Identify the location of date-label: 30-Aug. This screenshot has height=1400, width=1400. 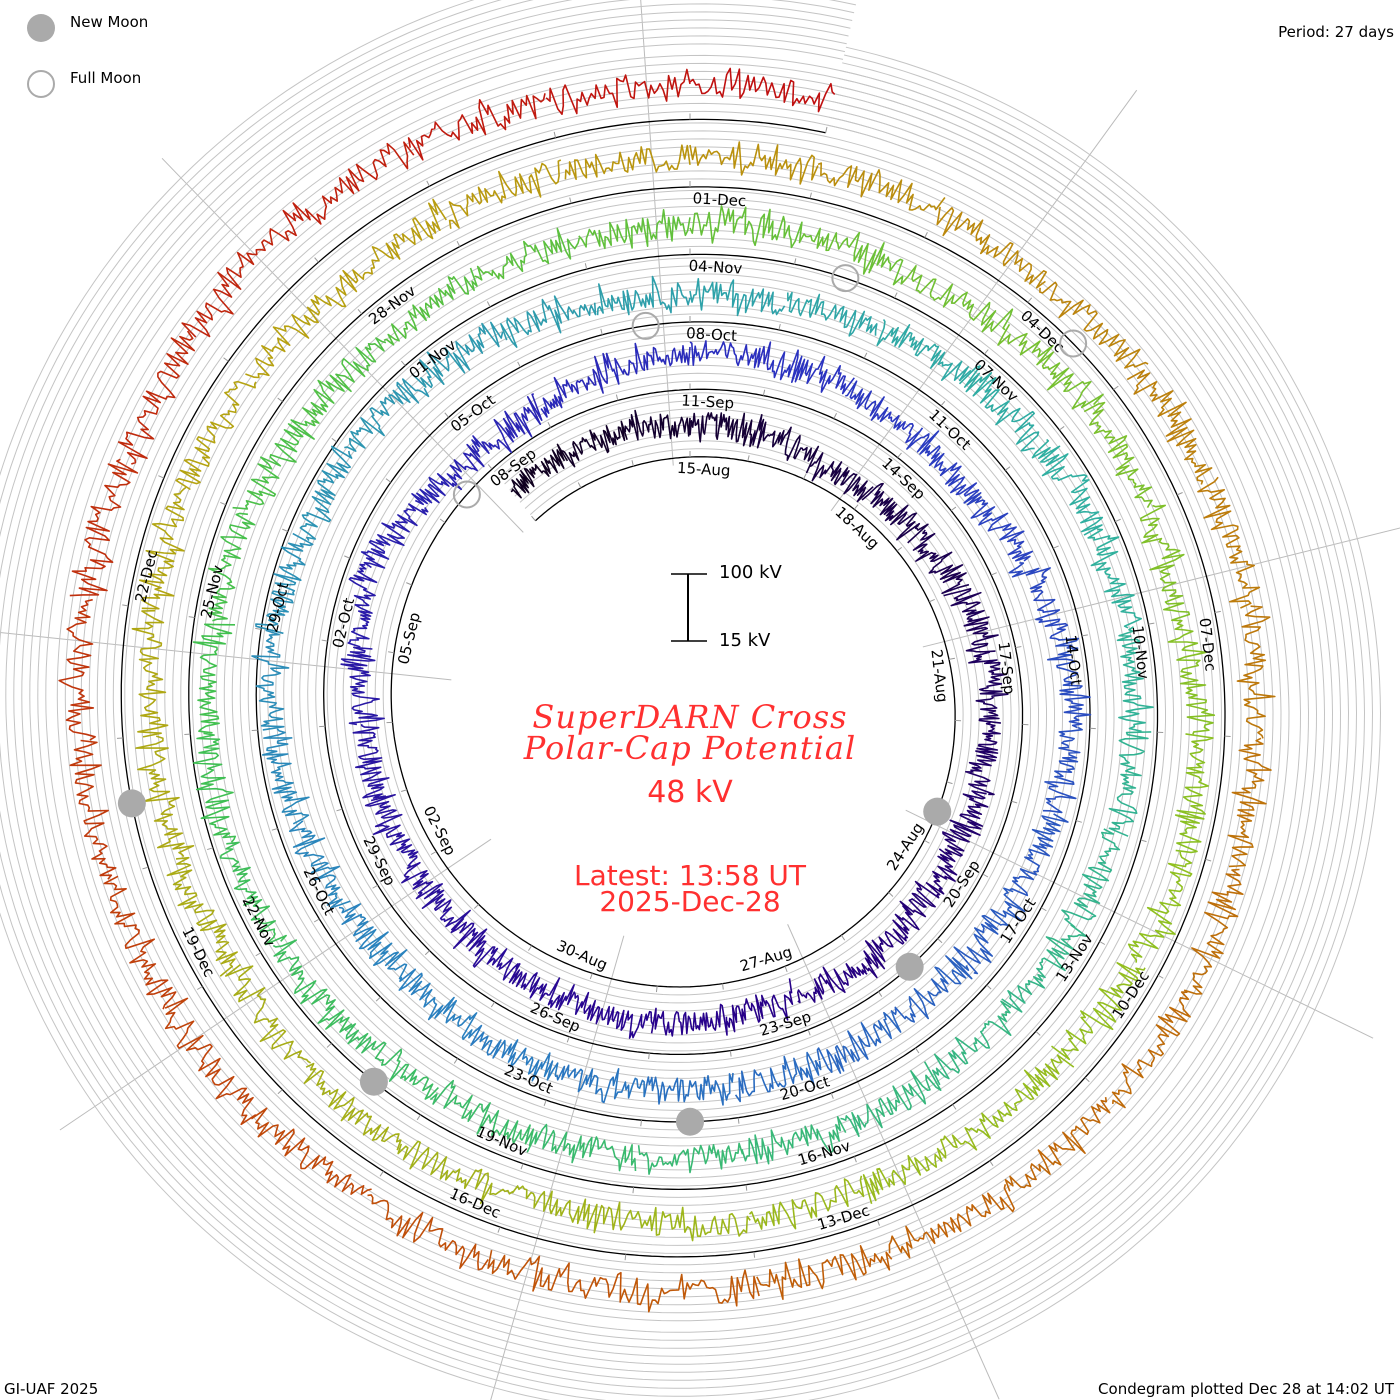
(582, 955).